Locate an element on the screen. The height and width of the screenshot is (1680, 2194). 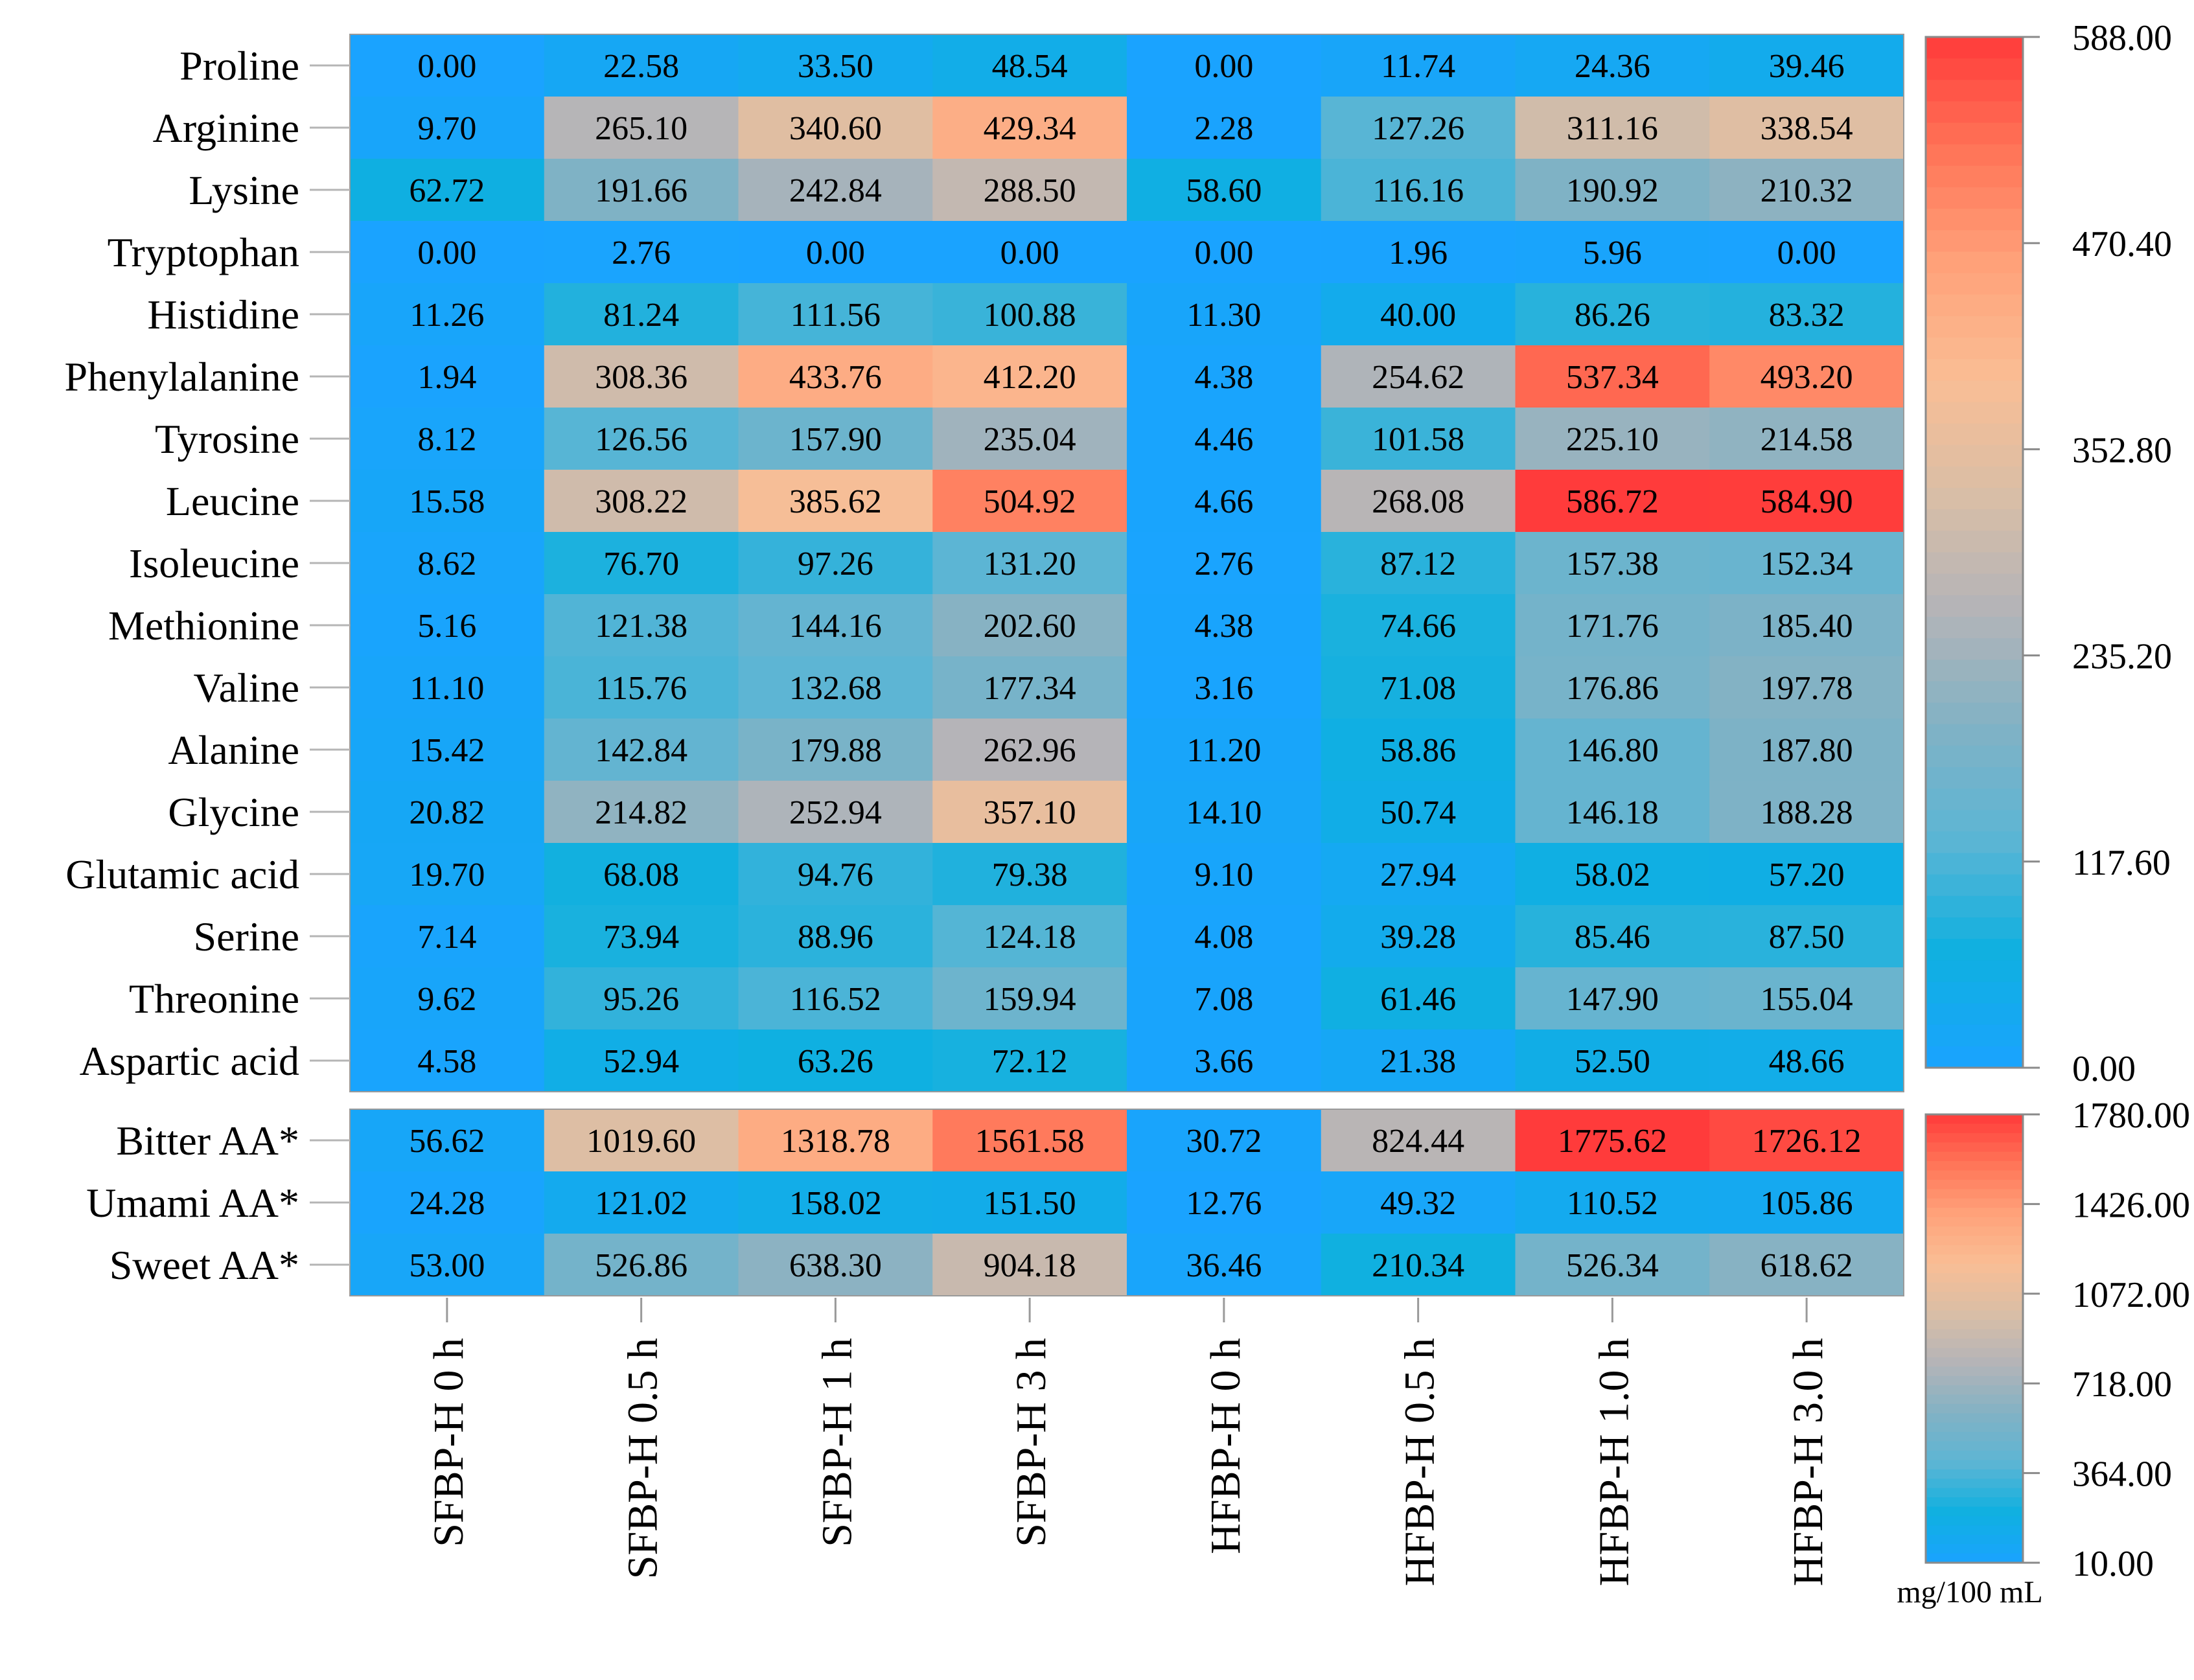
cell-value-label: 268.08 is located at coordinates (1418, 501).